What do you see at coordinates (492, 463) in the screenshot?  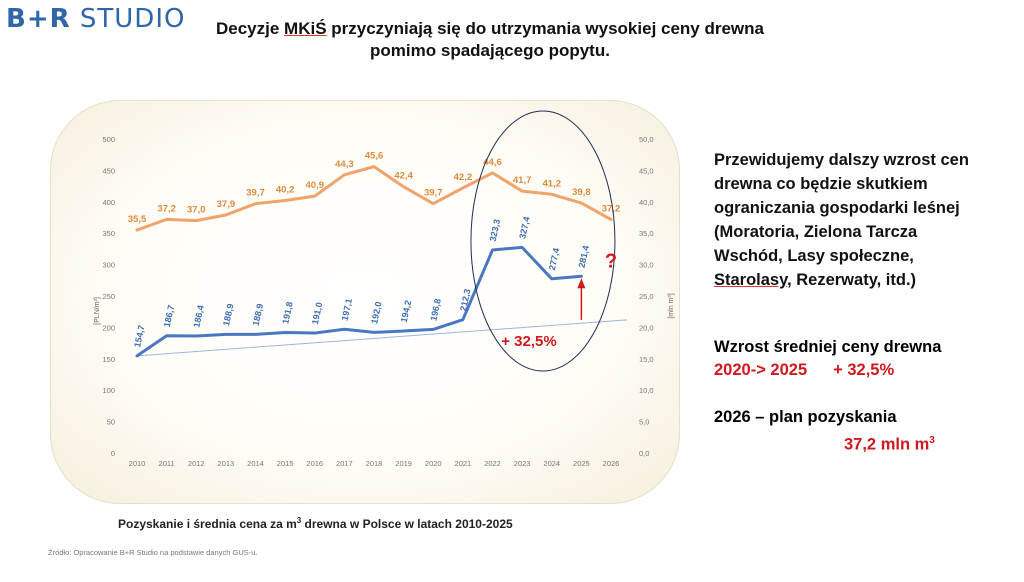 I see `x-tick-label: 2022` at bounding box center [492, 463].